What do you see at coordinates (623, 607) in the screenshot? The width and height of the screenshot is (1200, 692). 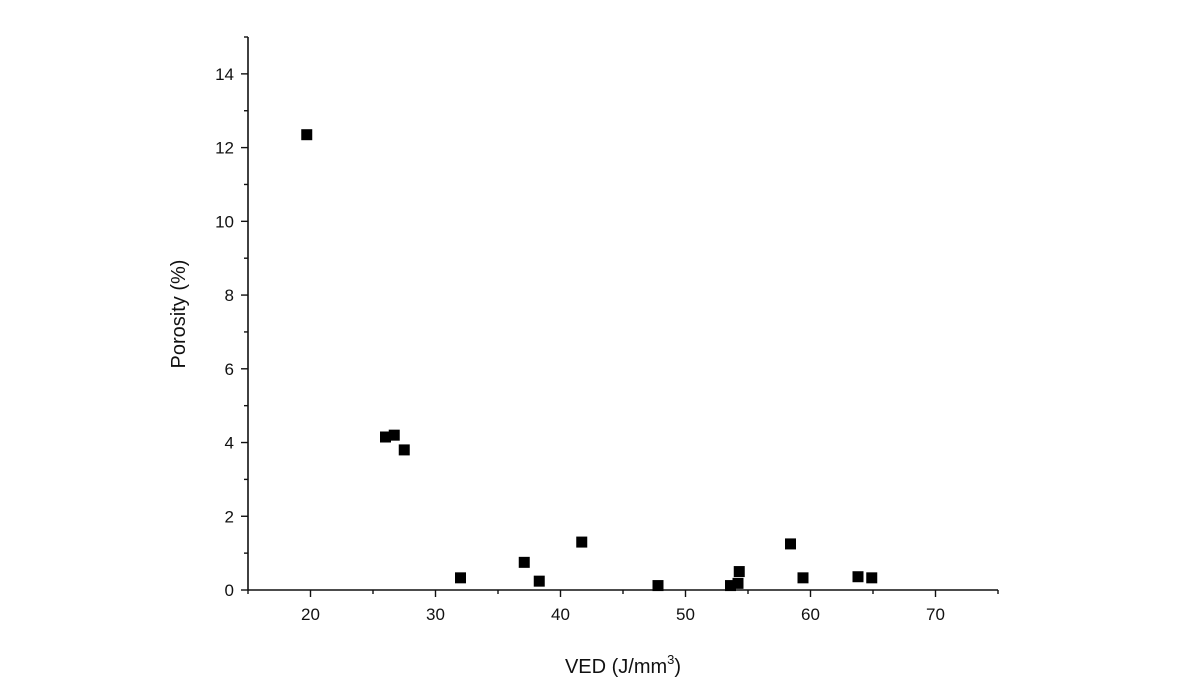 I see `x-axis-ticks: 20 30 40 50 60 70` at bounding box center [623, 607].